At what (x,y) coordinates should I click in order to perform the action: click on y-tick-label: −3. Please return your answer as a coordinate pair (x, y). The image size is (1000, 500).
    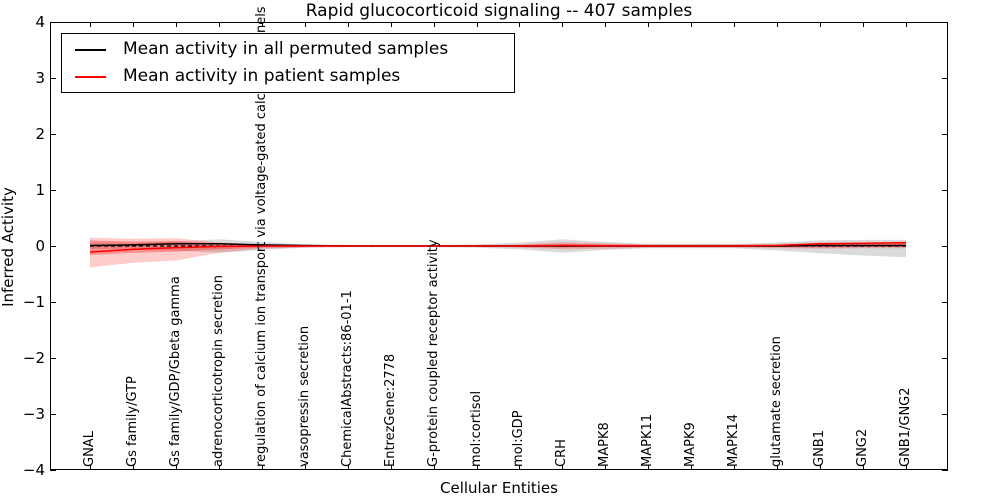
    Looking at the image, I should click on (33, 414).